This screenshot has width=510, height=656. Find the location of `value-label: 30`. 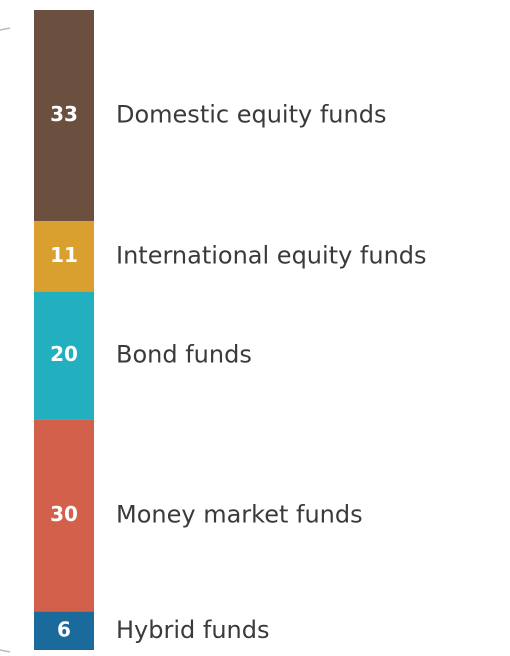

value-label: 30 is located at coordinates (64, 514).